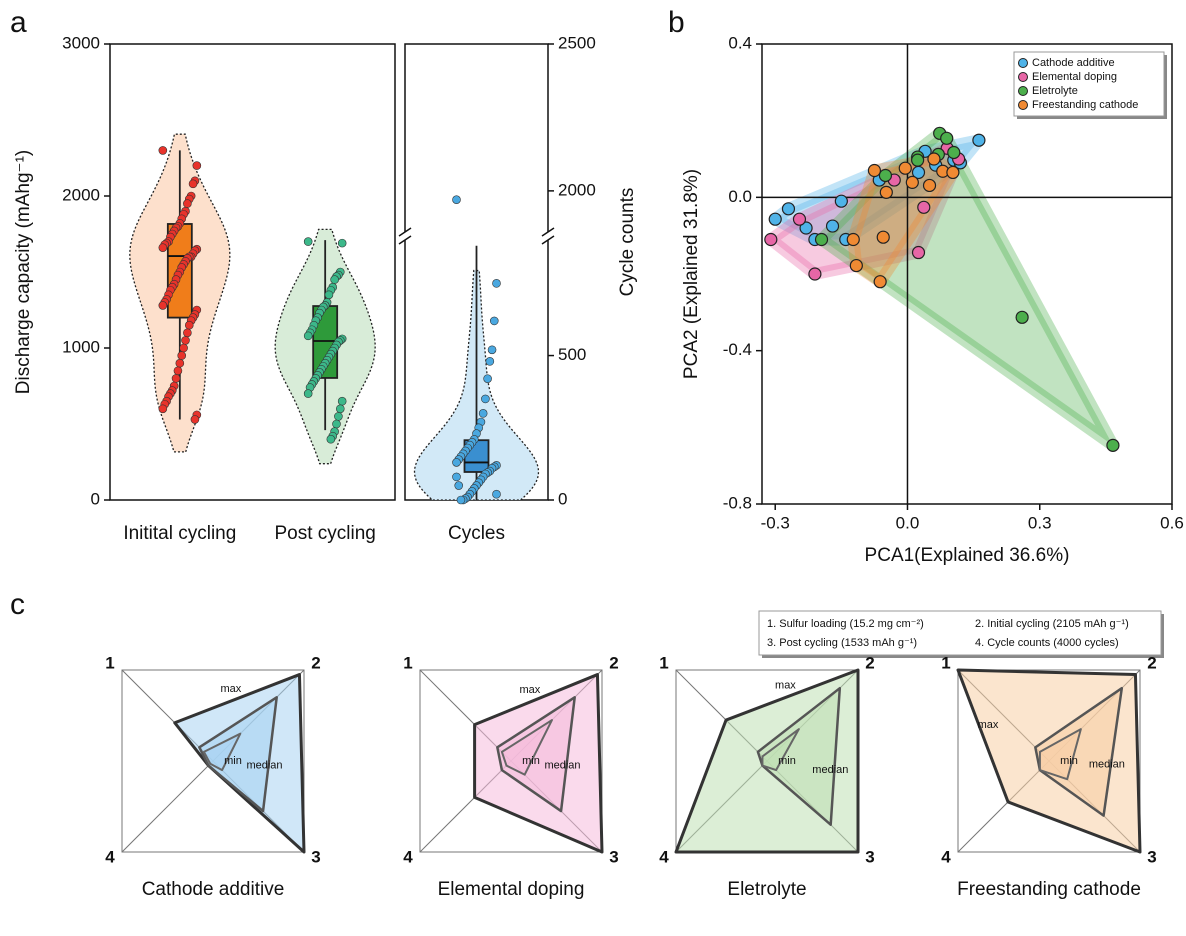 The height and width of the screenshot is (936, 1186). Describe the element at coordinates (17, 604) in the screenshot. I see `panel-label: c` at that location.